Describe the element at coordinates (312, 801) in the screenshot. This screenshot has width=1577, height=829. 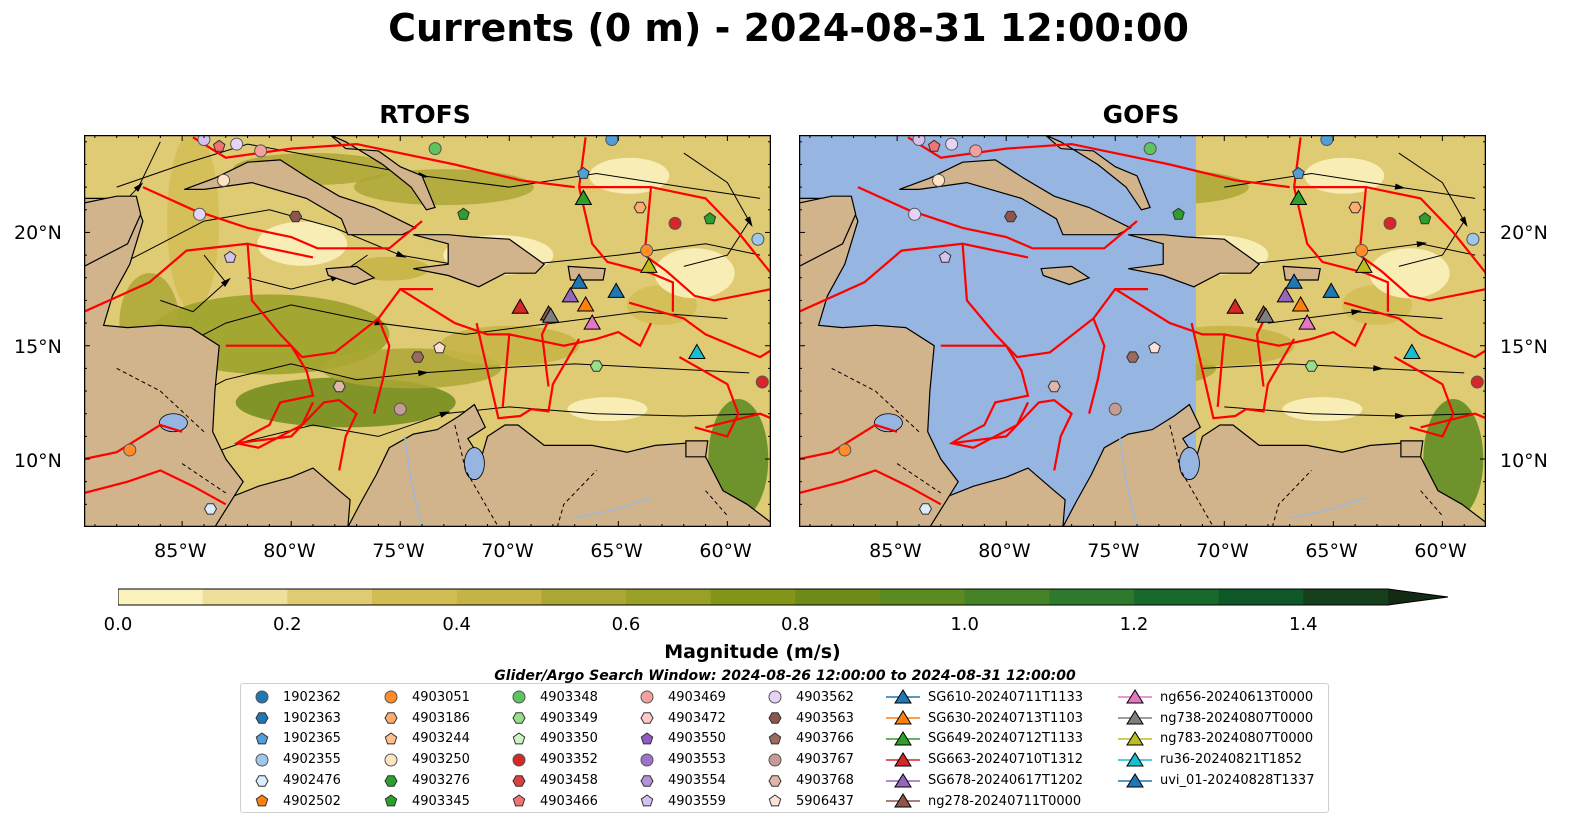
I see `legend-label: 4902502` at that location.